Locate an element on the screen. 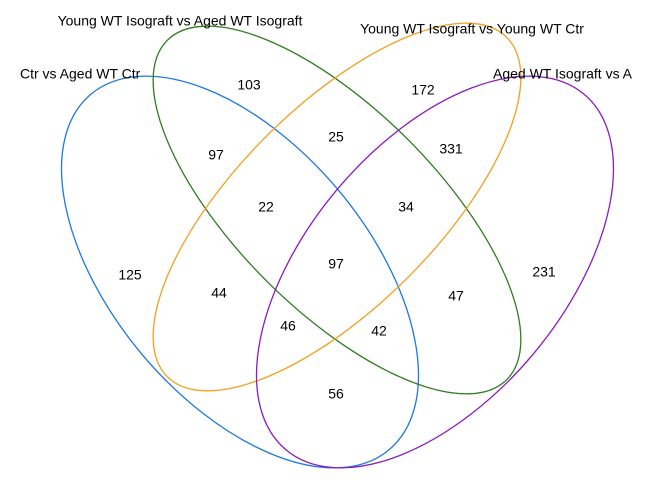 This screenshot has width=672, height=480. region-count: 125 is located at coordinates (130, 275).